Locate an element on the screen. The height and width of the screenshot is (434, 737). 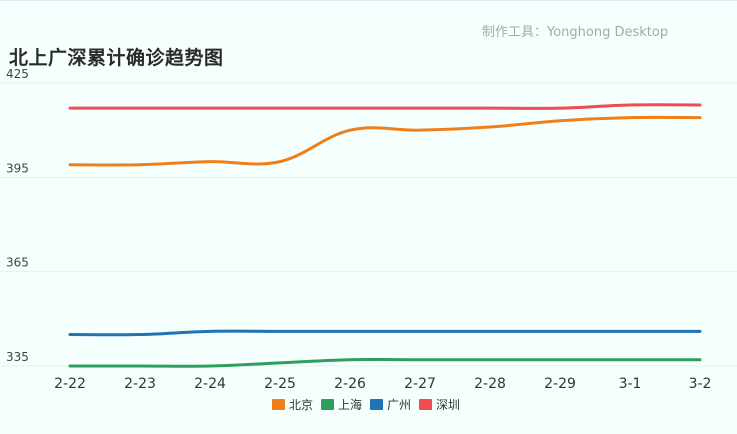
x-tick-label: 2-29 is located at coordinates (560, 384).